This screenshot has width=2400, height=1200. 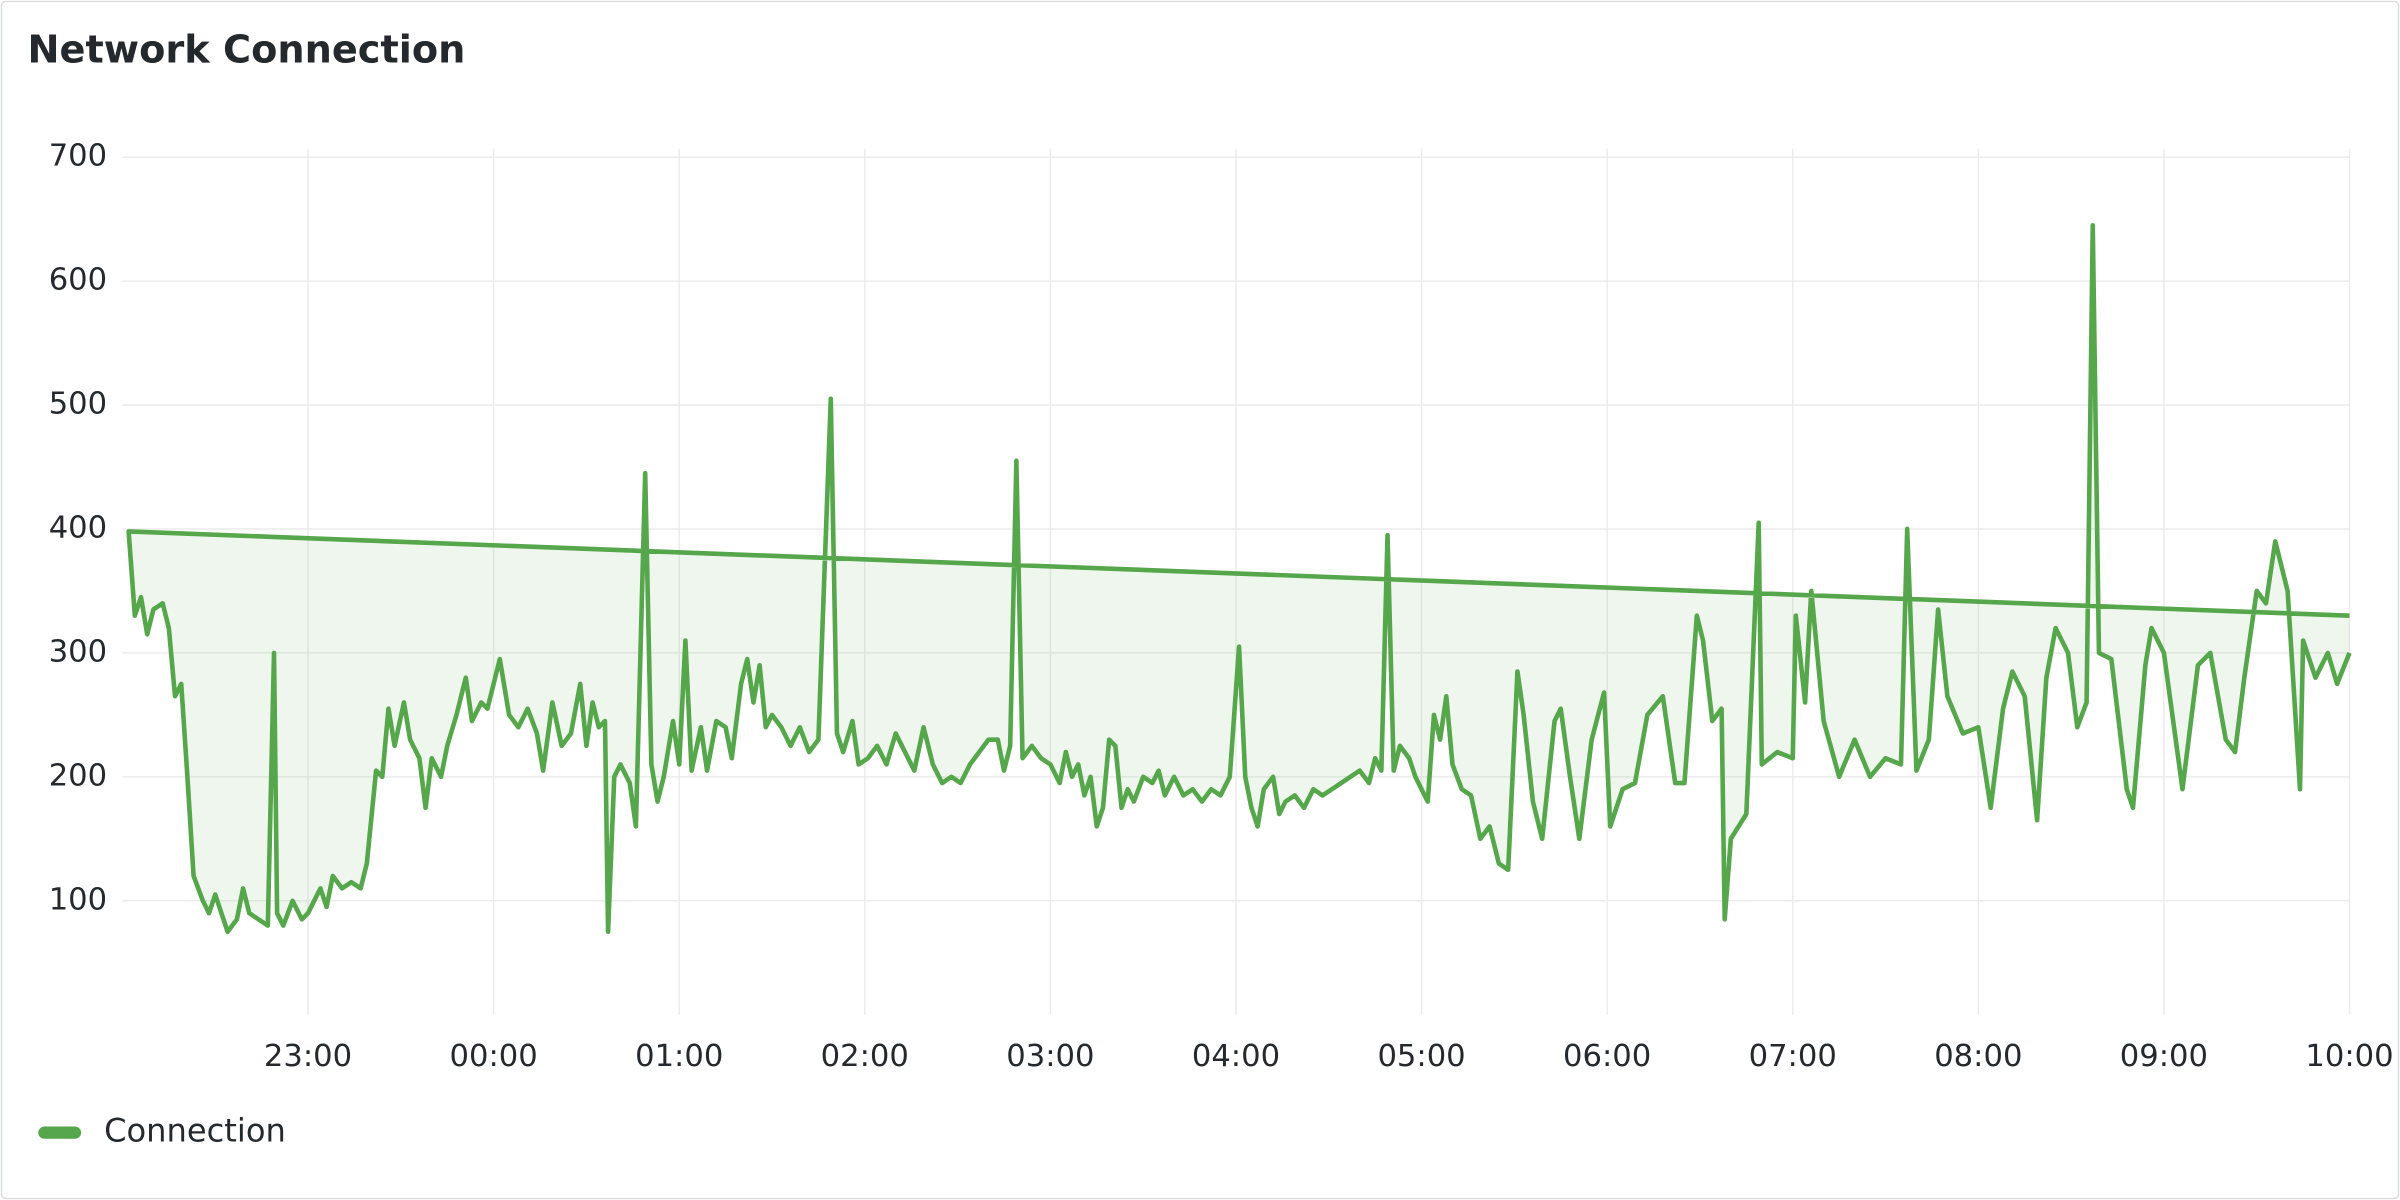 I want to click on x-tick-label: 23:00, so click(x=308, y=1056).